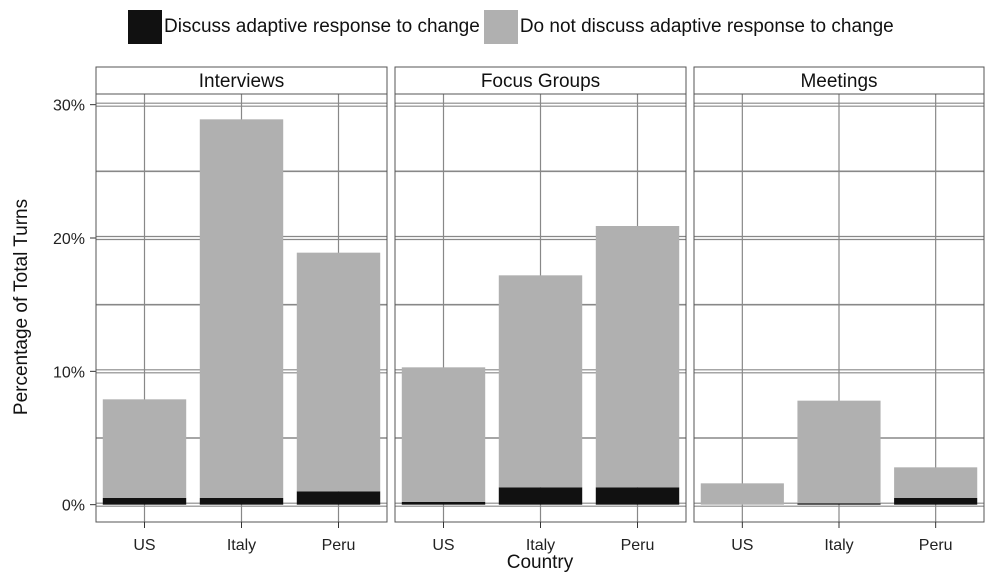 Image resolution: width=987 pixels, height=574 pixels. I want to click on facet-strip-interviews, so click(241, 80).